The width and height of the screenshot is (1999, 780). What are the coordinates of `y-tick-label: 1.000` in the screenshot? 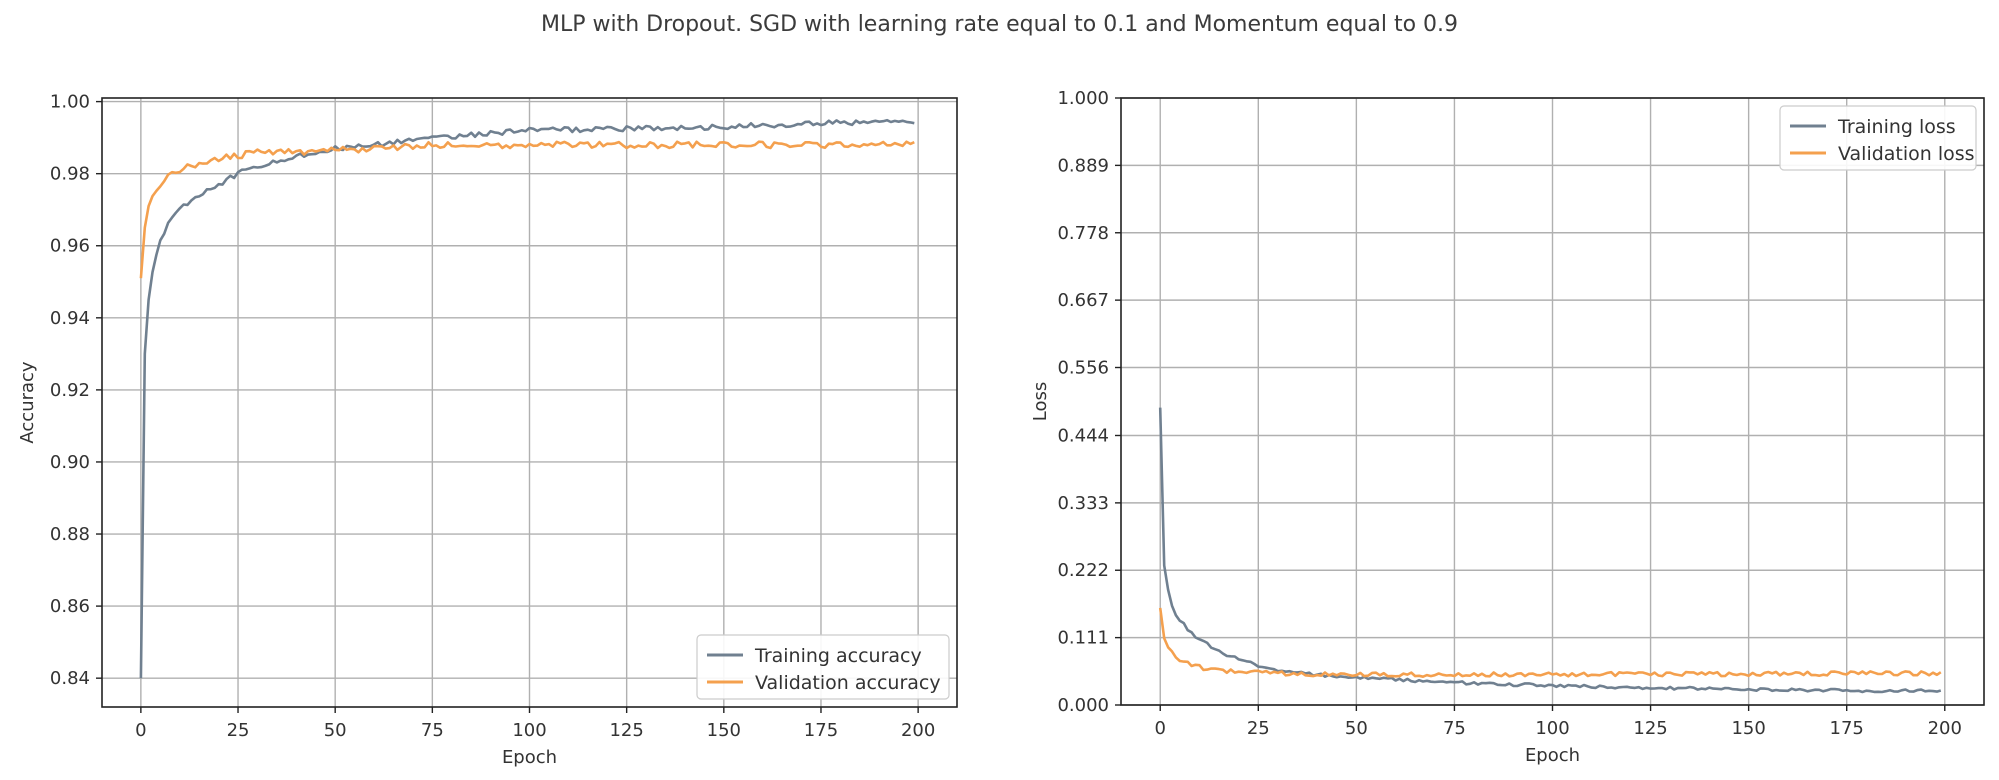 It's located at (1083, 98).